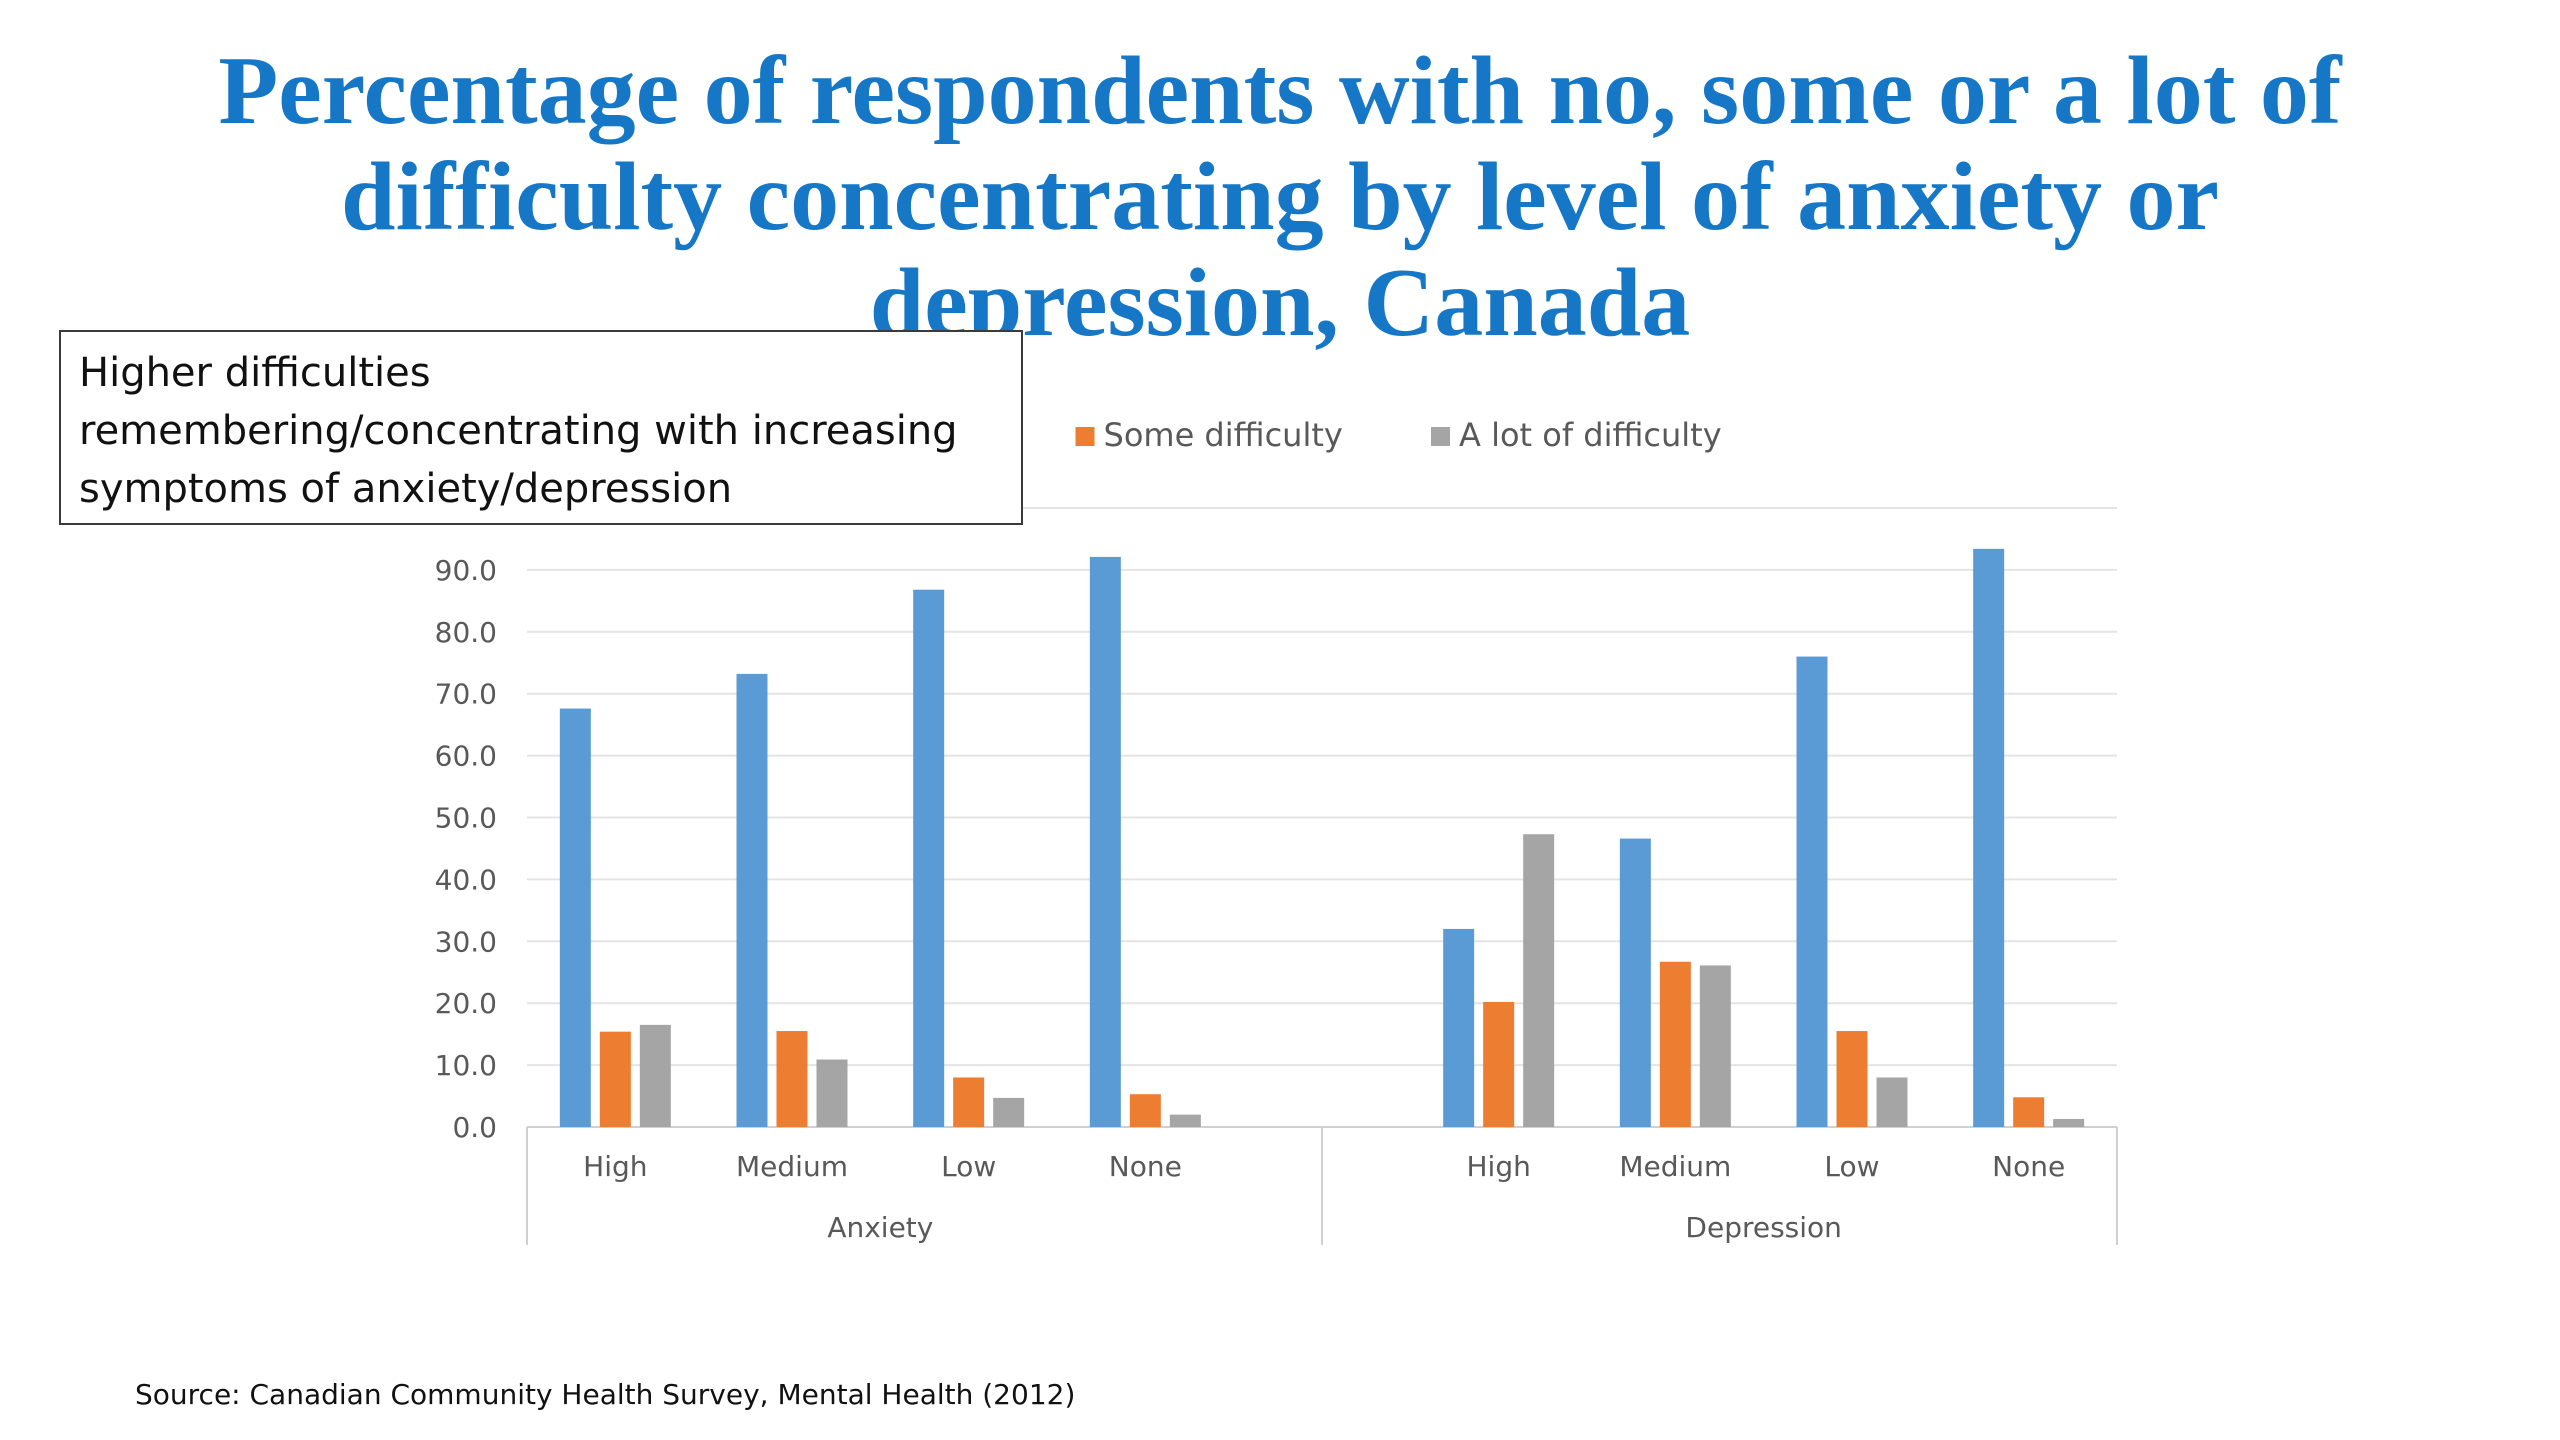 This screenshot has height=1440, width=2560. Describe the element at coordinates (466, 632) in the screenshot. I see `y-tick-label: 80.0` at that location.